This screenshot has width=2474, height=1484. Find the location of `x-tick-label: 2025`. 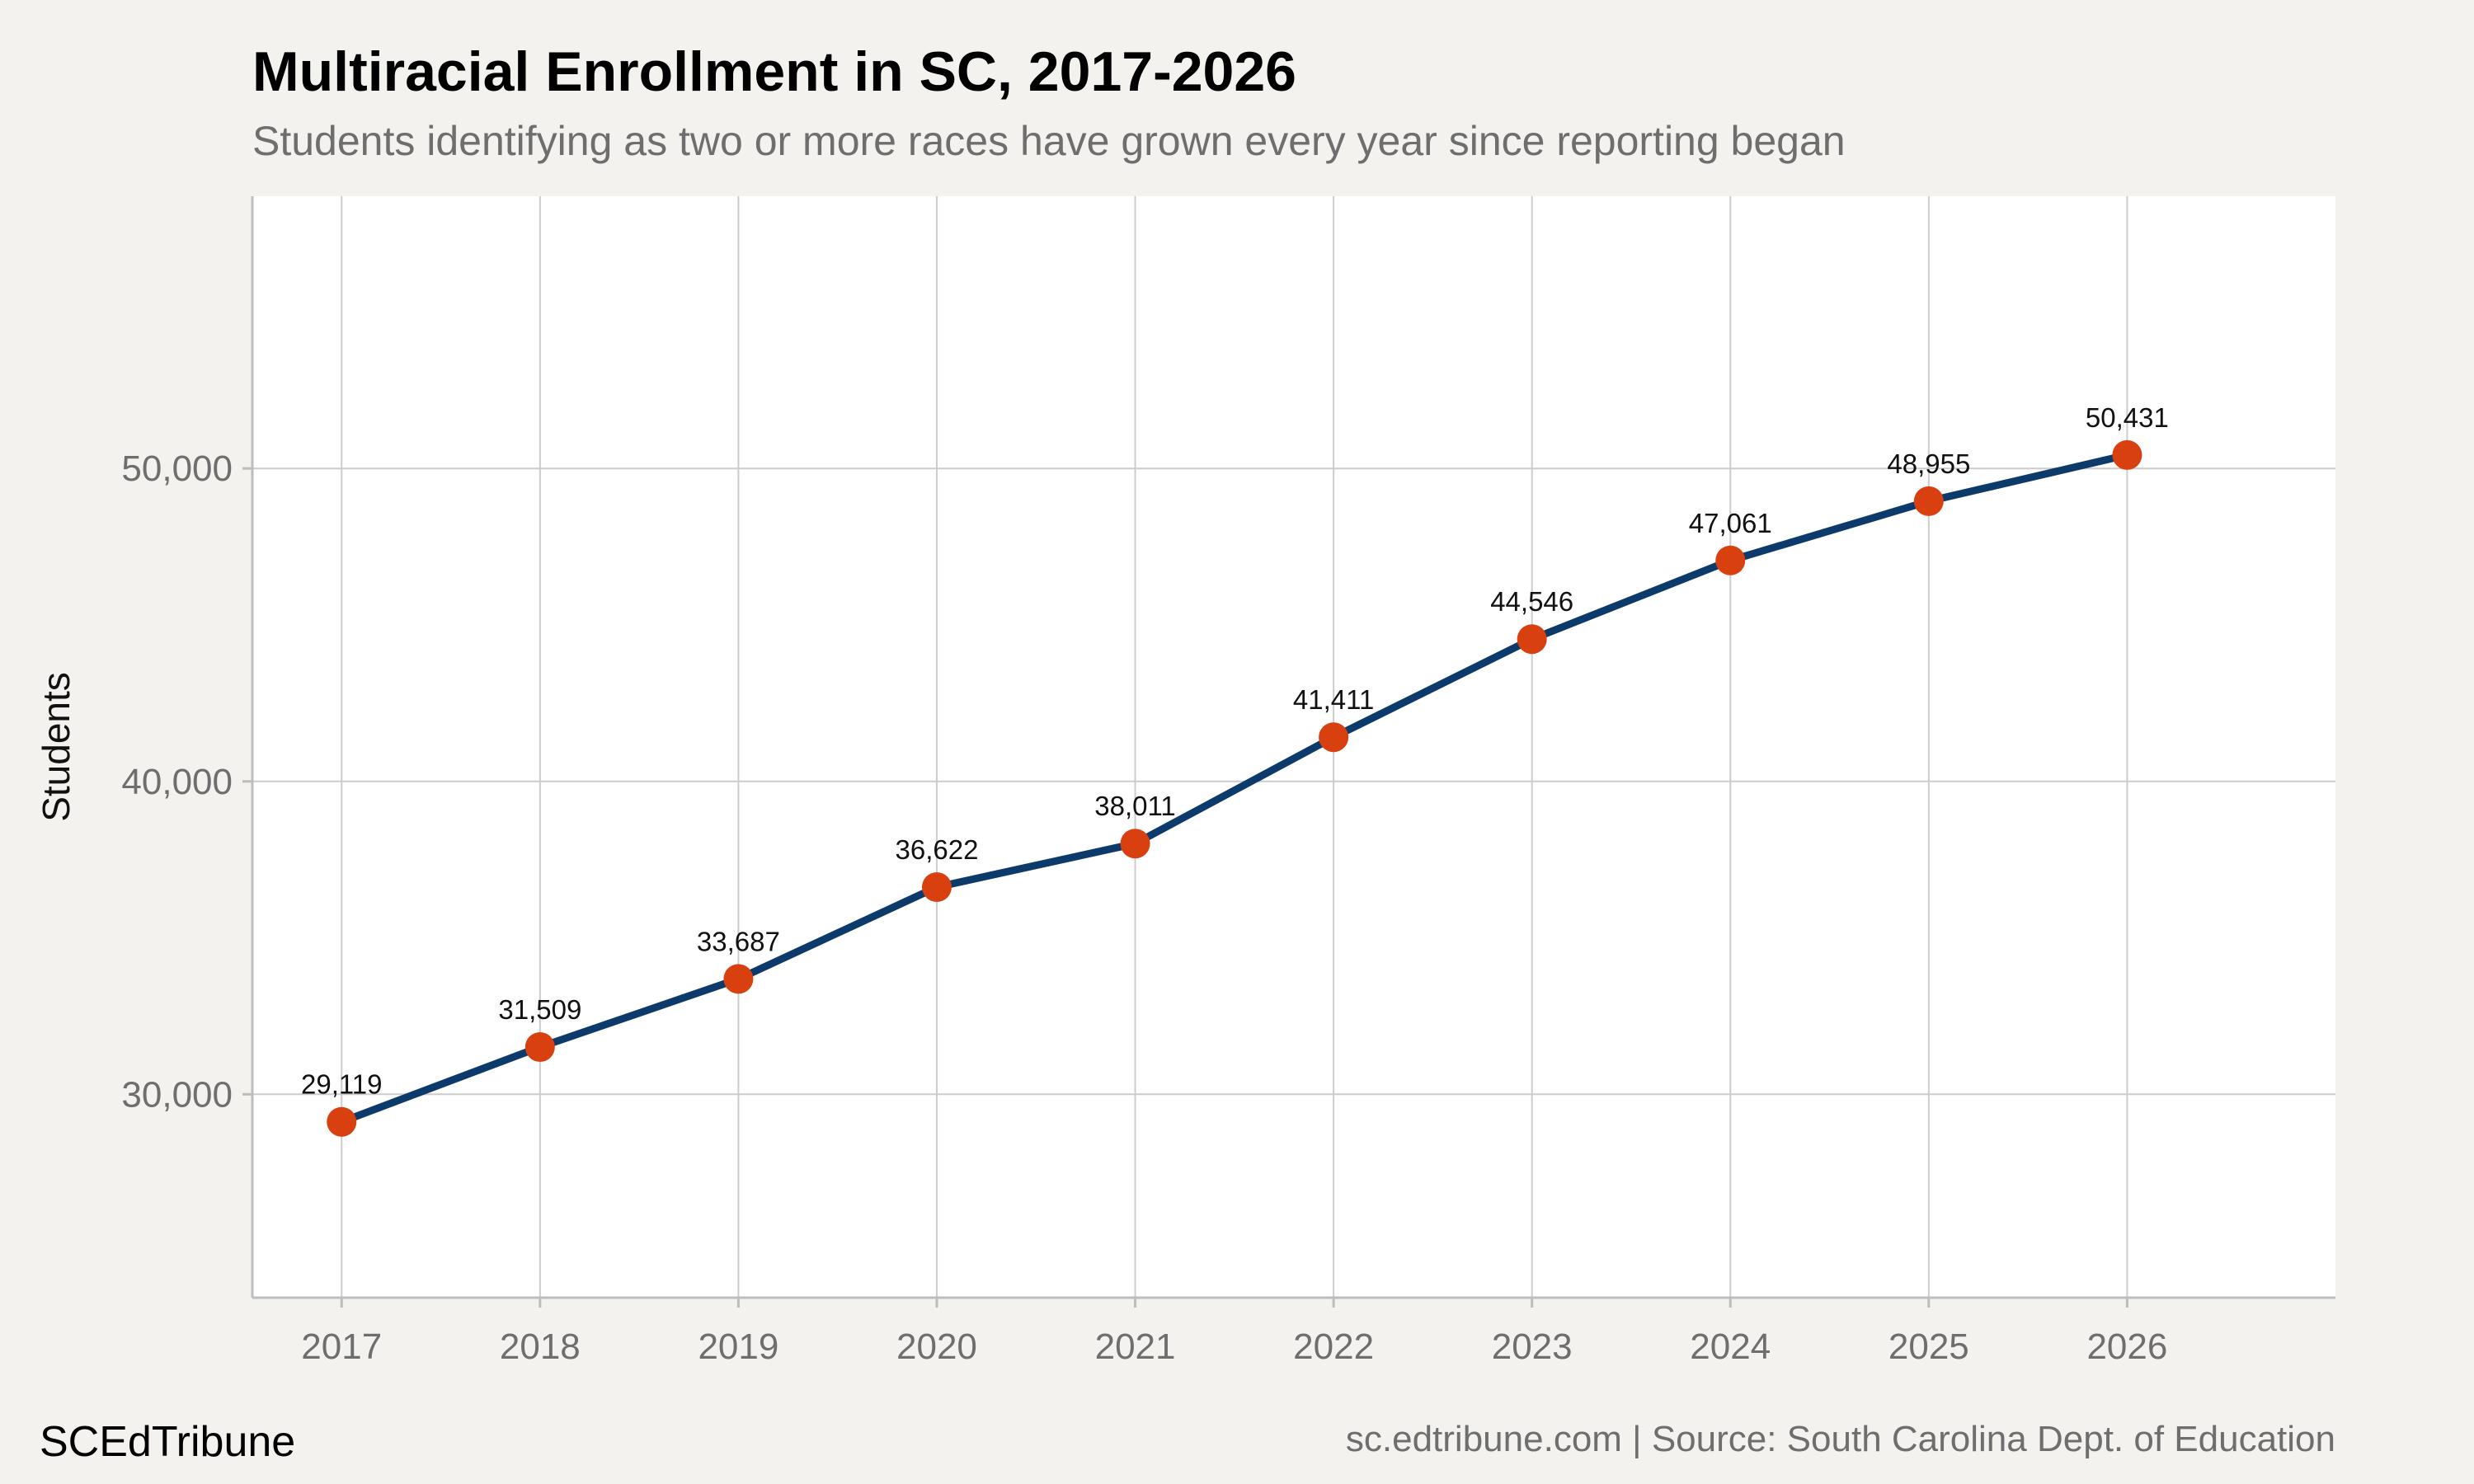

x-tick-label: 2025 is located at coordinates (1928, 1347).